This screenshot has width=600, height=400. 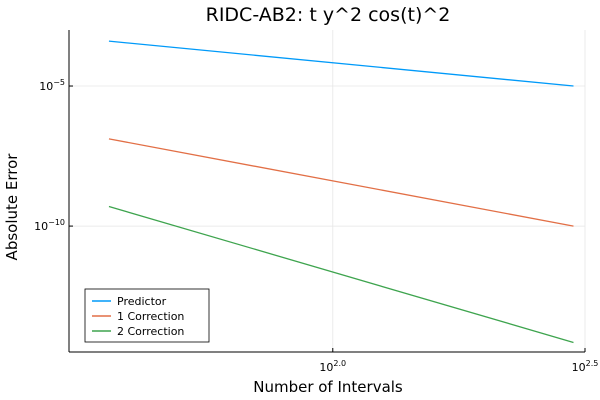 What do you see at coordinates (150, 331) in the screenshot?
I see `legend-label-2: 2 Correction` at bounding box center [150, 331].